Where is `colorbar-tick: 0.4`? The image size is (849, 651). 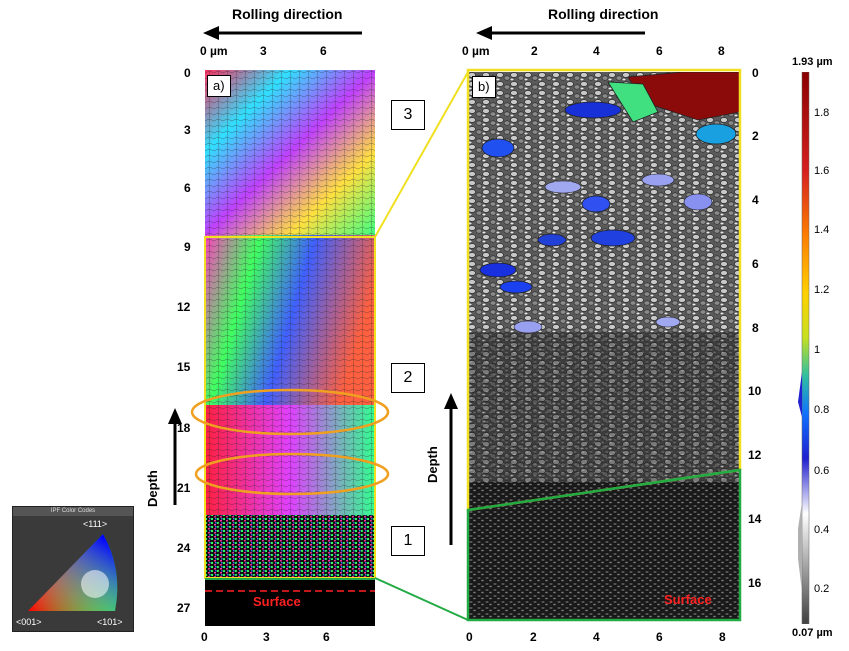
colorbar-tick: 0.4 is located at coordinates (822, 530).